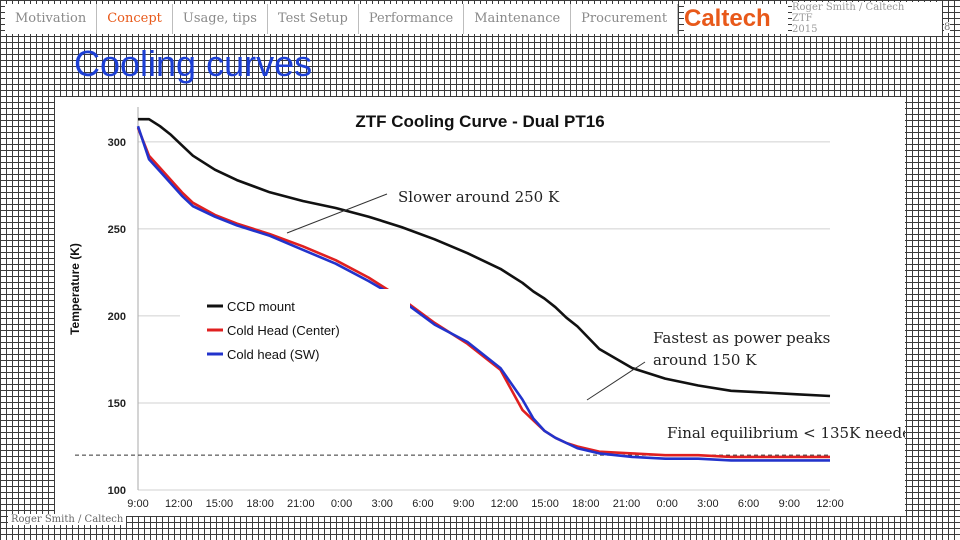  I want to click on tab-usage-tips: Usage, tips, so click(220, 19).